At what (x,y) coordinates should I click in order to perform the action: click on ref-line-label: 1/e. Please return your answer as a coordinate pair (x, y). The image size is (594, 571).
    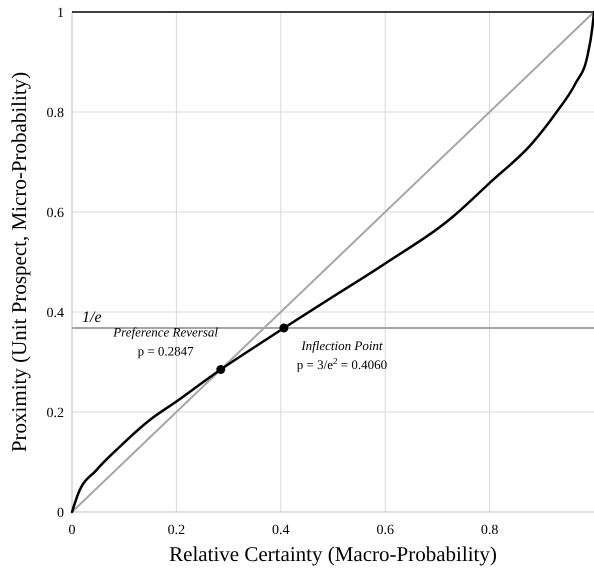
    Looking at the image, I should click on (92, 317).